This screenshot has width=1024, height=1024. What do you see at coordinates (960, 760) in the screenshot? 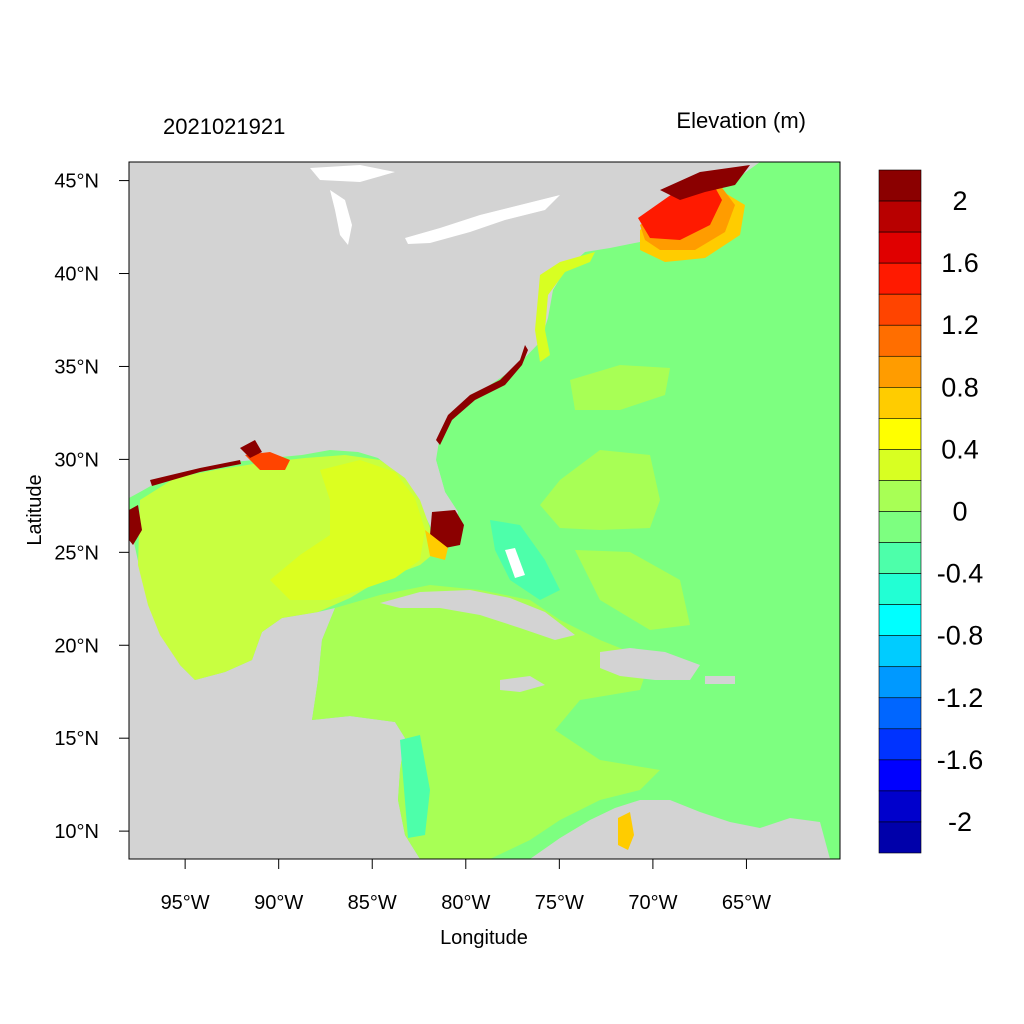
I see `colorbar-label: -1.6` at bounding box center [960, 760].